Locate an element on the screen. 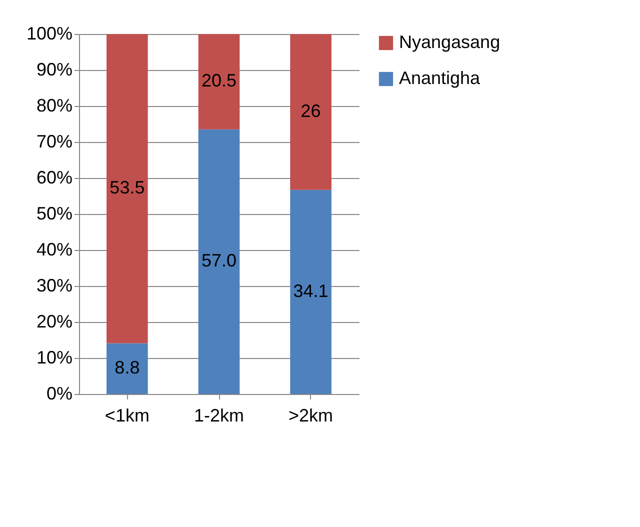 The height and width of the screenshot is (527, 640). y-tick-label: 20% is located at coordinates (54, 322).